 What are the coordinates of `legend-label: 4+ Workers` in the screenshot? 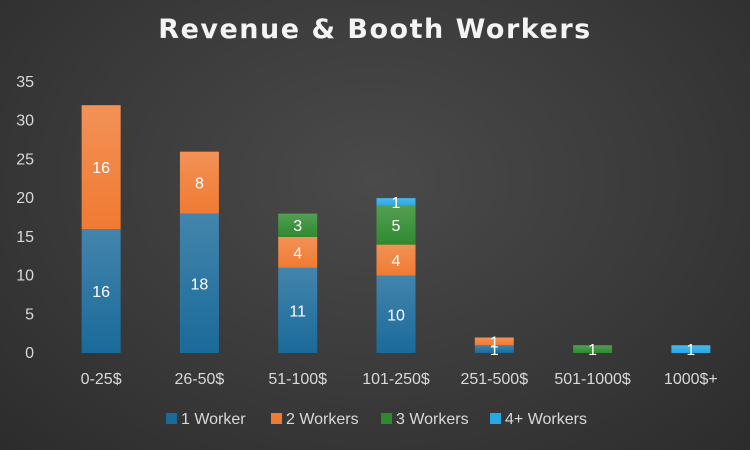 It's located at (546, 419).